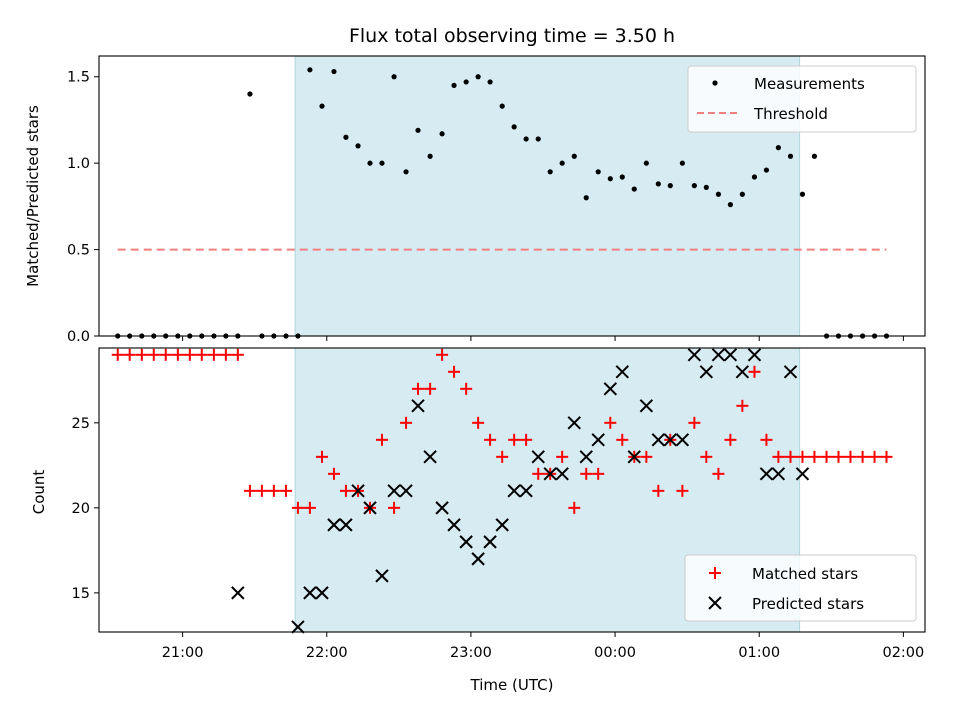 This screenshot has height=720, width=960. I want to click on legend-matched-label: Matched stars, so click(805, 574).